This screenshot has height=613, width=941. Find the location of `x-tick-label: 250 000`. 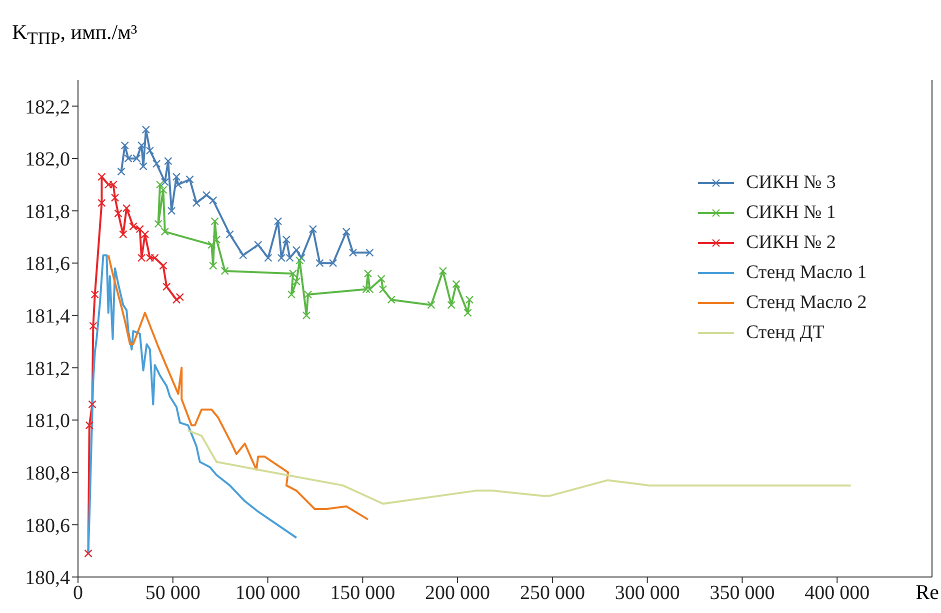

x-tick-label: 250 000 is located at coordinates (552, 593).